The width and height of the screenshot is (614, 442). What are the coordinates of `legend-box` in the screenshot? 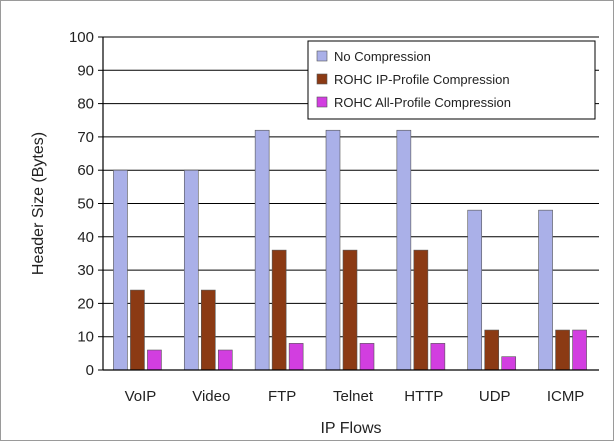 It's located at (451, 80).